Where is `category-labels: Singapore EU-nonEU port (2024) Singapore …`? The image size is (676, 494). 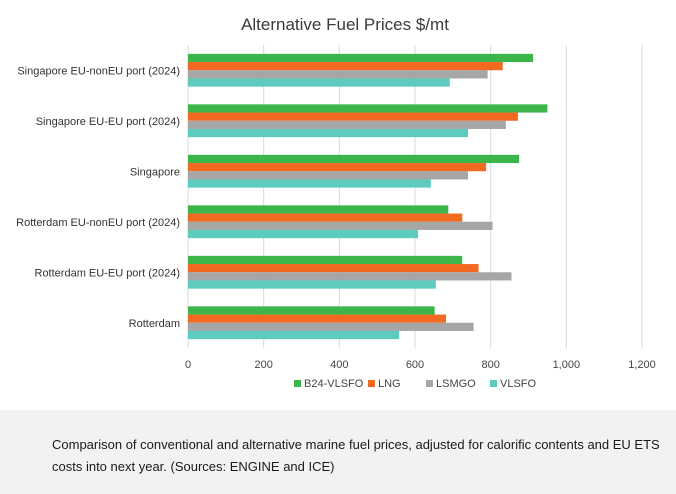 category-labels: Singapore EU-nonEU port (2024) Singapore … is located at coordinates (98, 197).